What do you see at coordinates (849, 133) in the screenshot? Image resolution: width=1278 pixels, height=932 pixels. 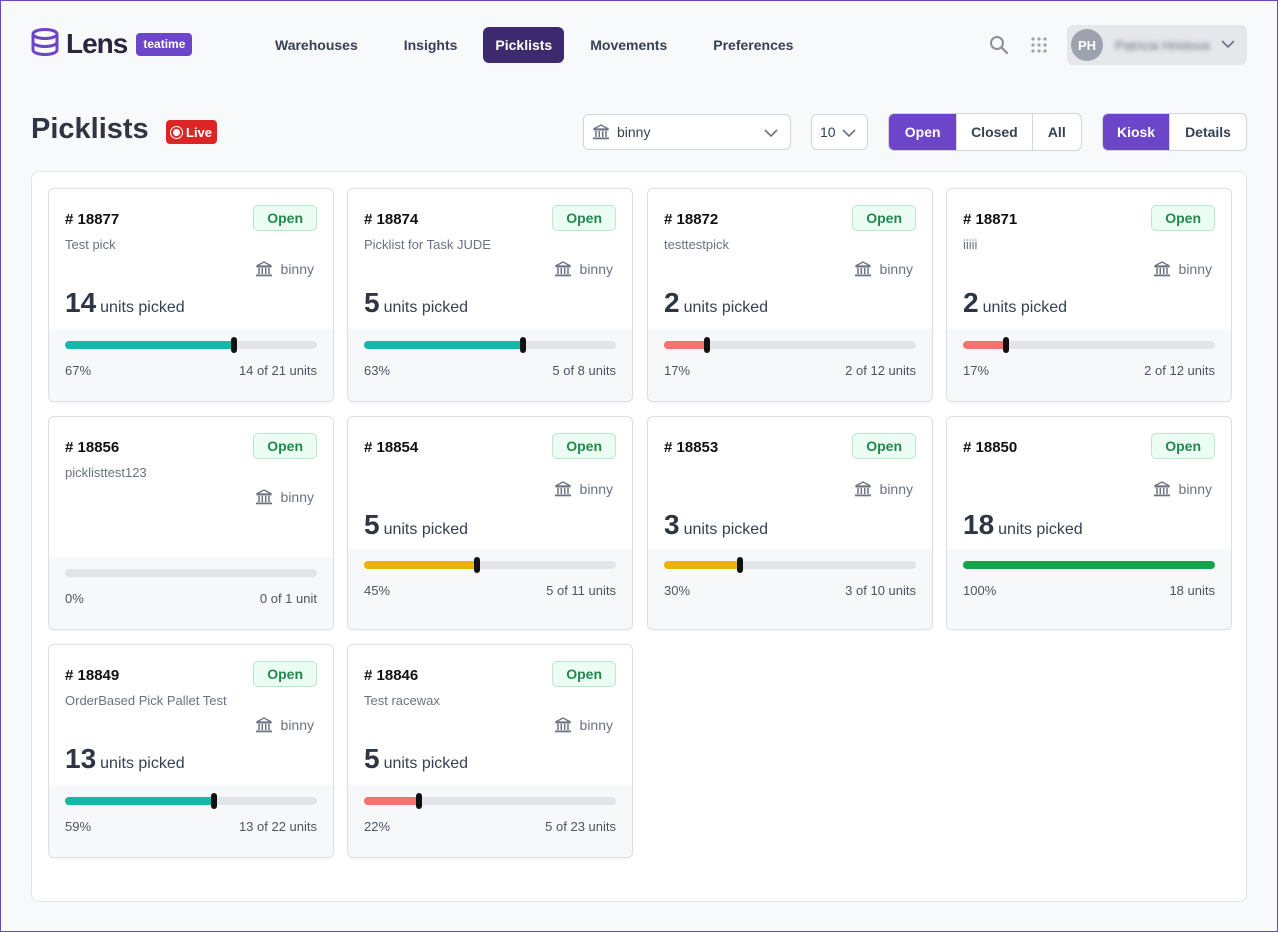 I see `chevron-down-icon` at bounding box center [849, 133].